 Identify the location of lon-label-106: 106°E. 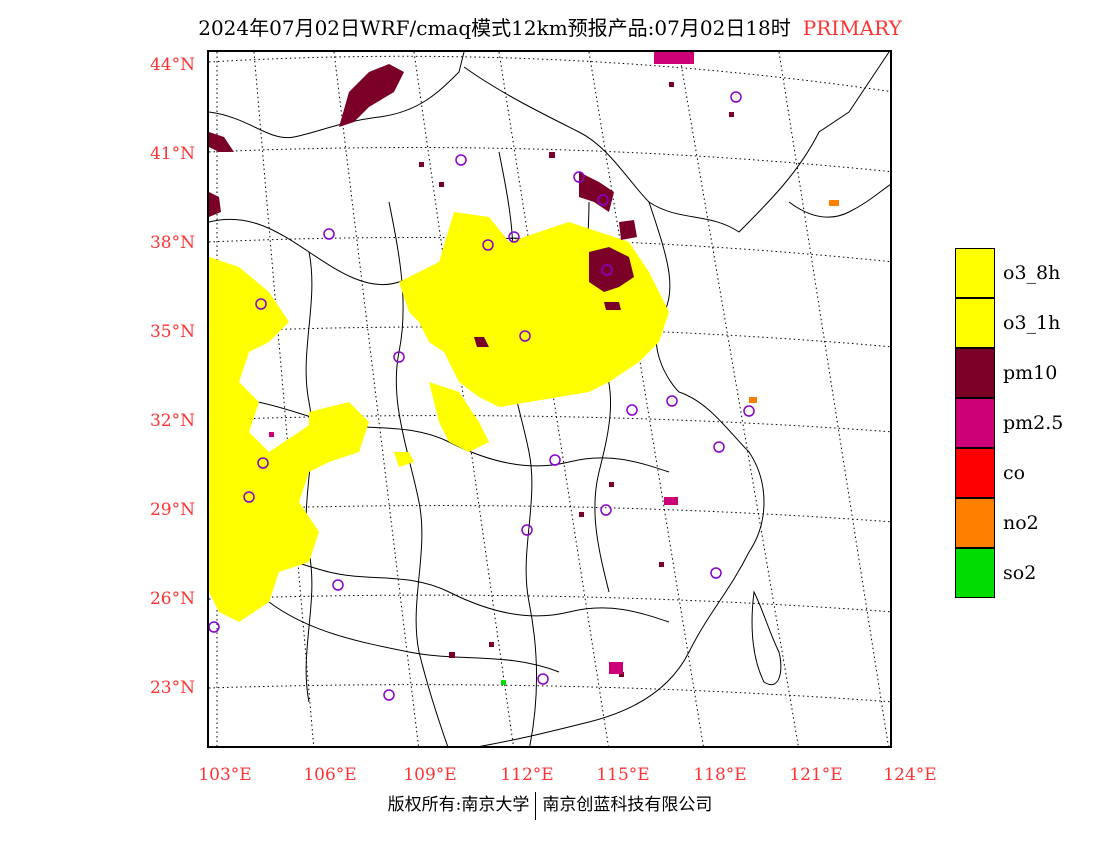
(330, 775).